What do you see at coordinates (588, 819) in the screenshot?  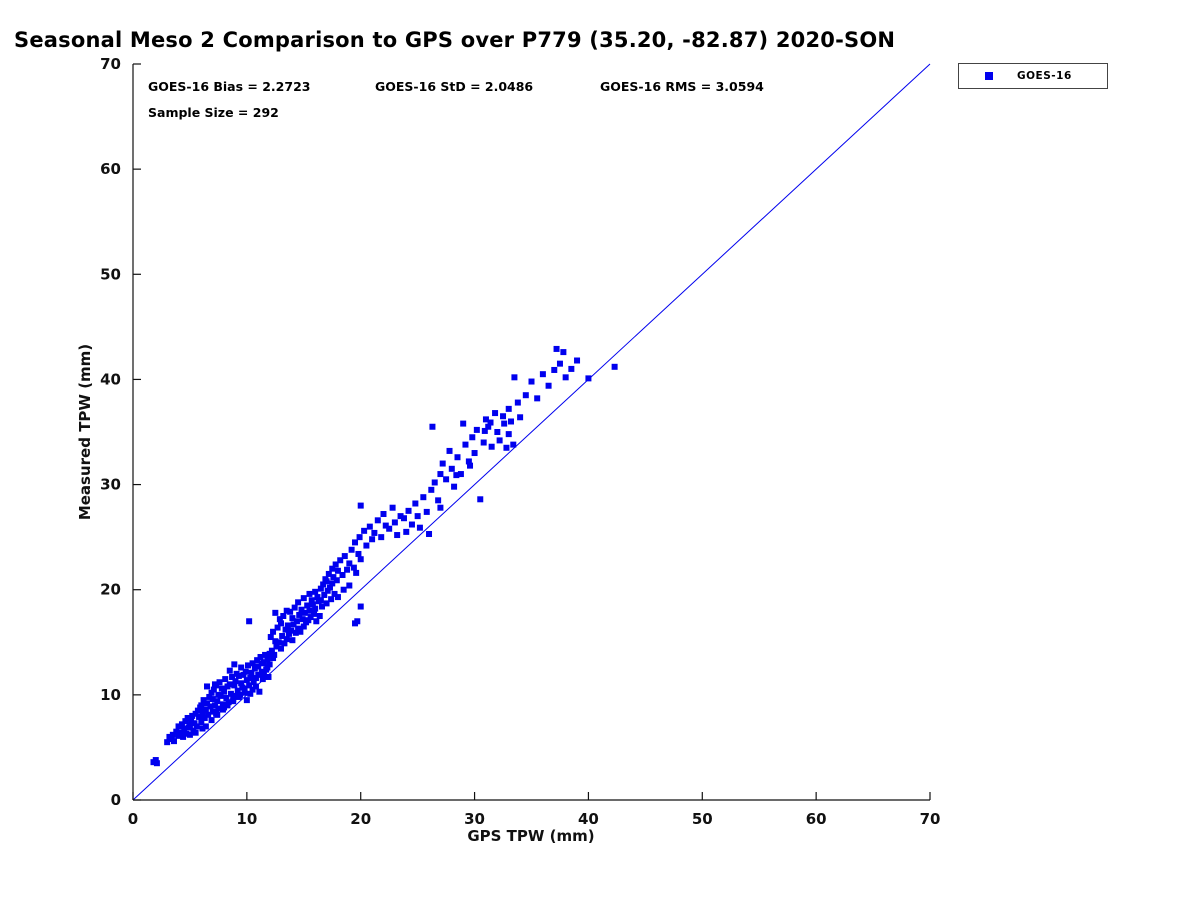 I see `x-tick-label: 40` at bounding box center [588, 819].